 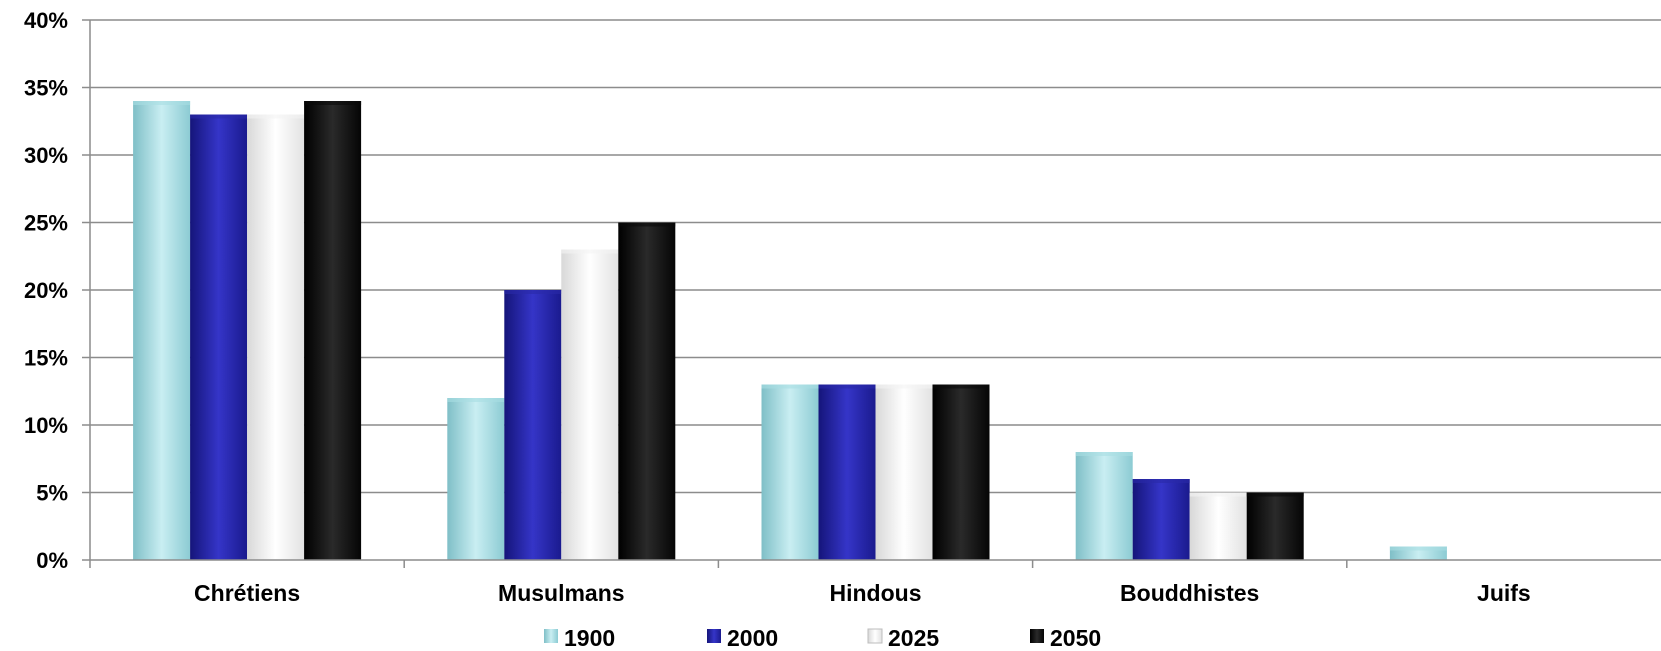 What do you see at coordinates (247, 593) in the screenshot?
I see `x-category-label: Chrétiens` at bounding box center [247, 593].